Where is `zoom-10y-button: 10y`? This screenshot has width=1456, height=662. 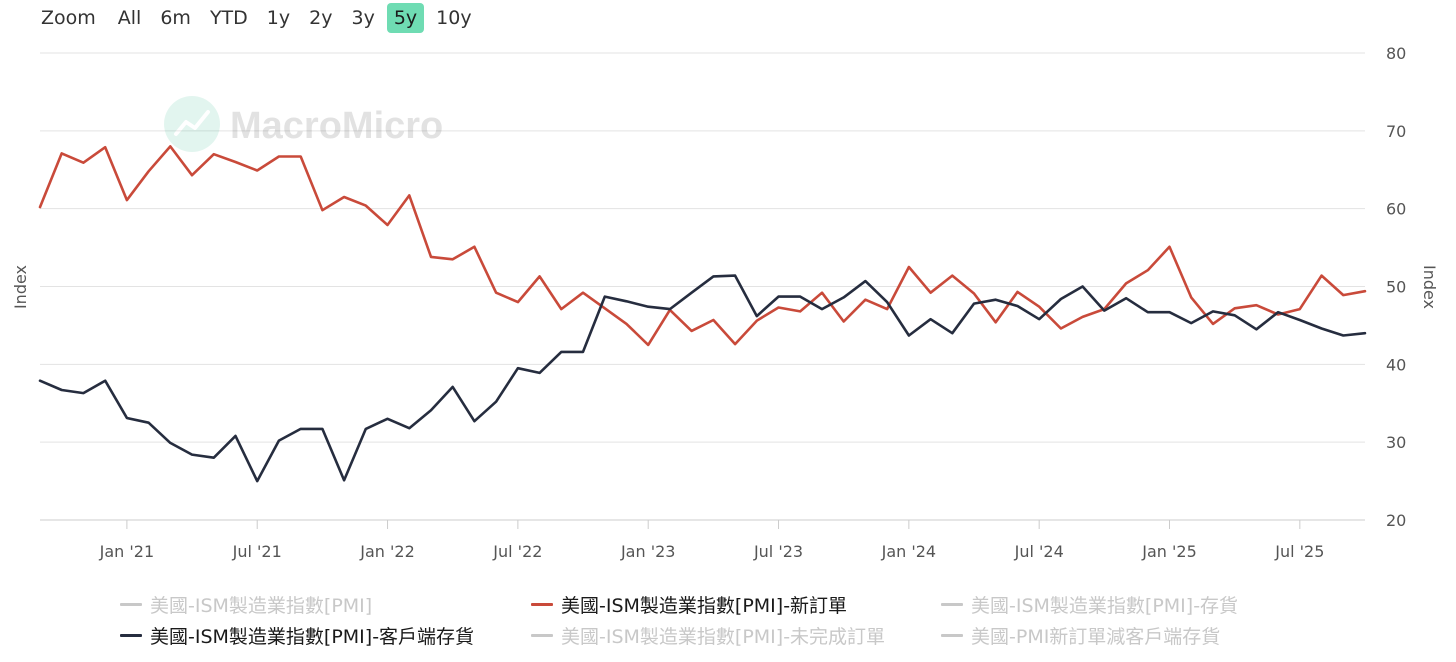 zoom-10y-button: 10y is located at coordinates (454, 18).